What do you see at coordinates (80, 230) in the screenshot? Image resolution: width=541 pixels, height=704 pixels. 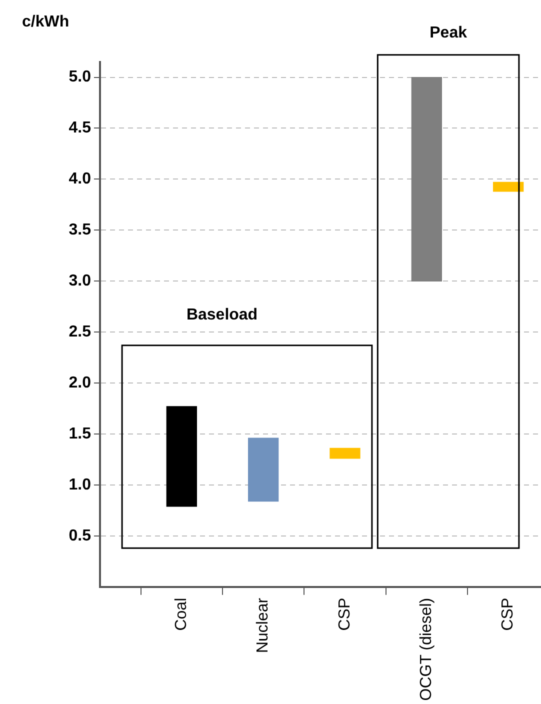 I see `y-tick-label: 3.5` at bounding box center [80, 230].